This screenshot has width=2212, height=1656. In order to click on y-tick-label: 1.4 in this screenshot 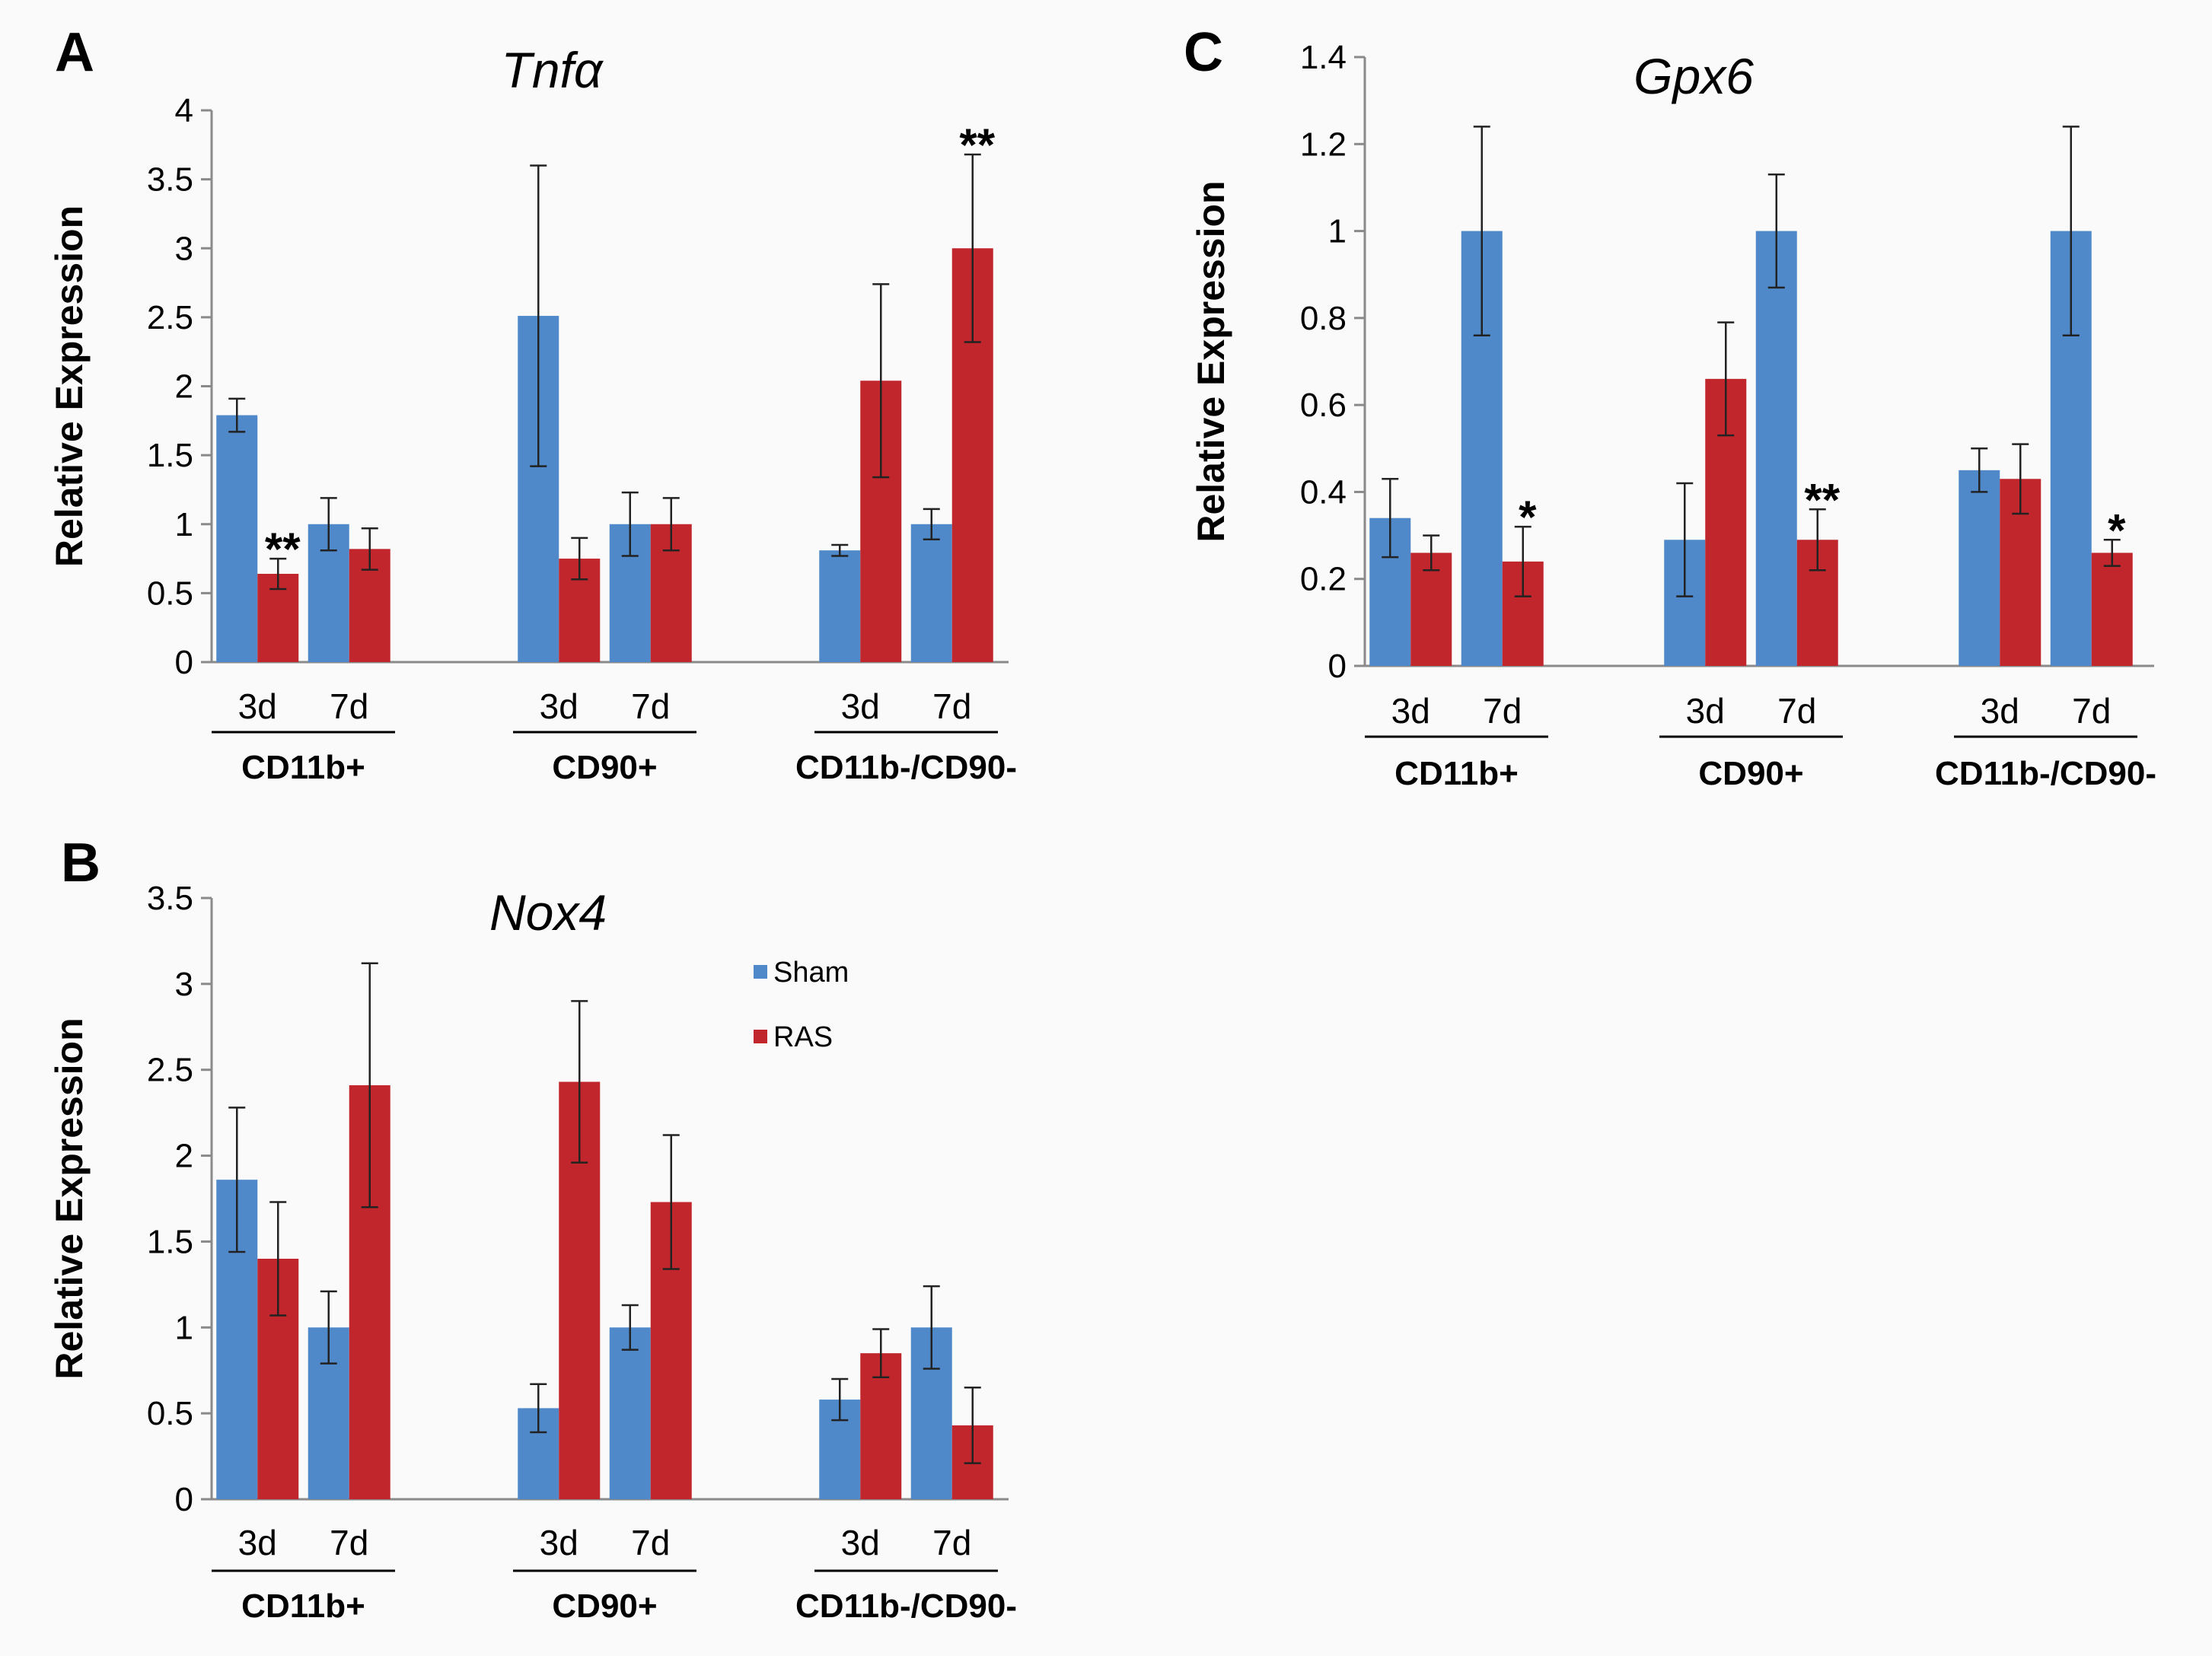, I will do `click(1323, 57)`.